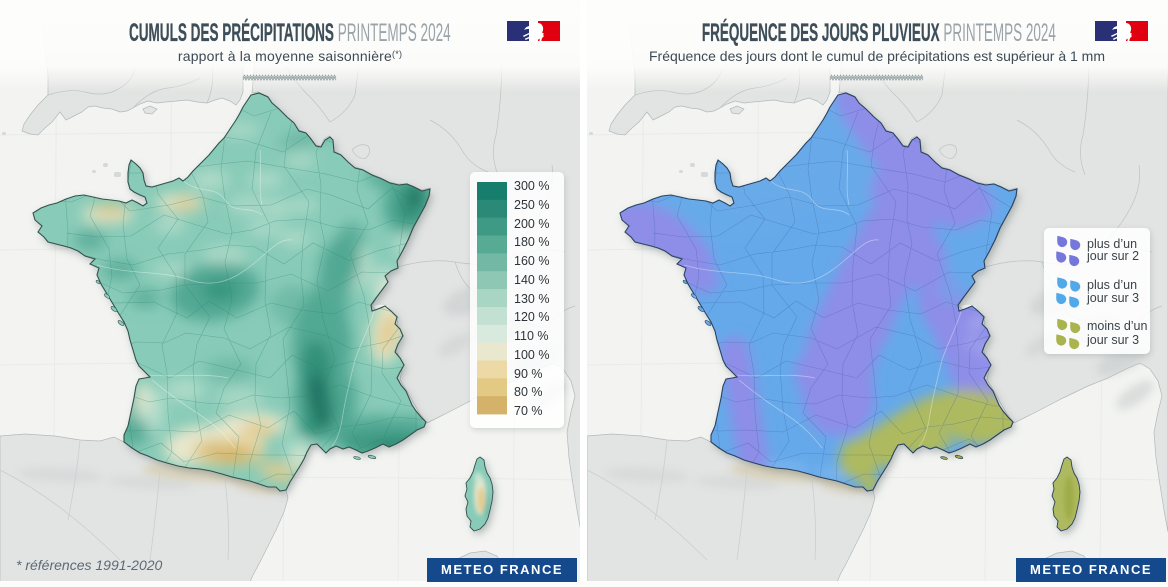 Image resolution: width=1168 pixels, height=587 pixels. I want to click on svg-text: 180 %, so click(531, 242).